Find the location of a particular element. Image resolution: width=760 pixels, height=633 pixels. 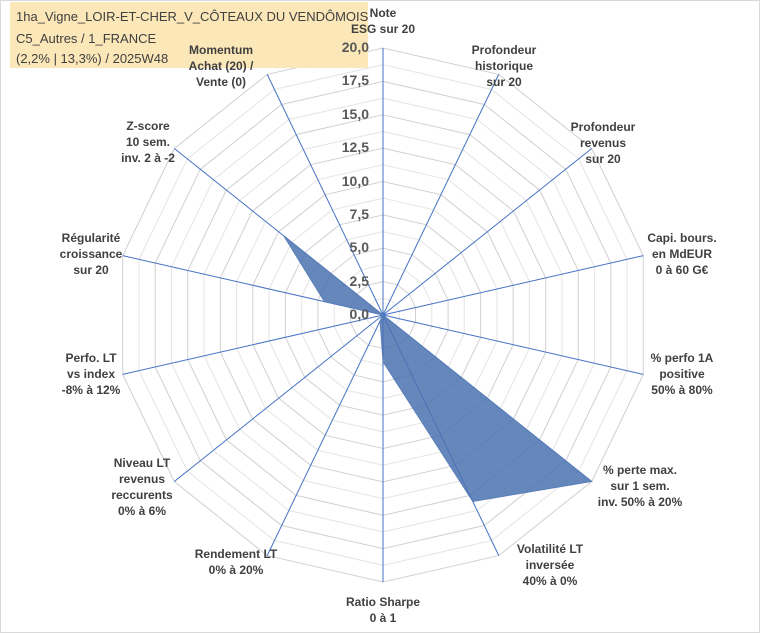

chart-title-line-3: (2,2% | 13,3%) / 2025W48 is located at coordinates (92, 58).